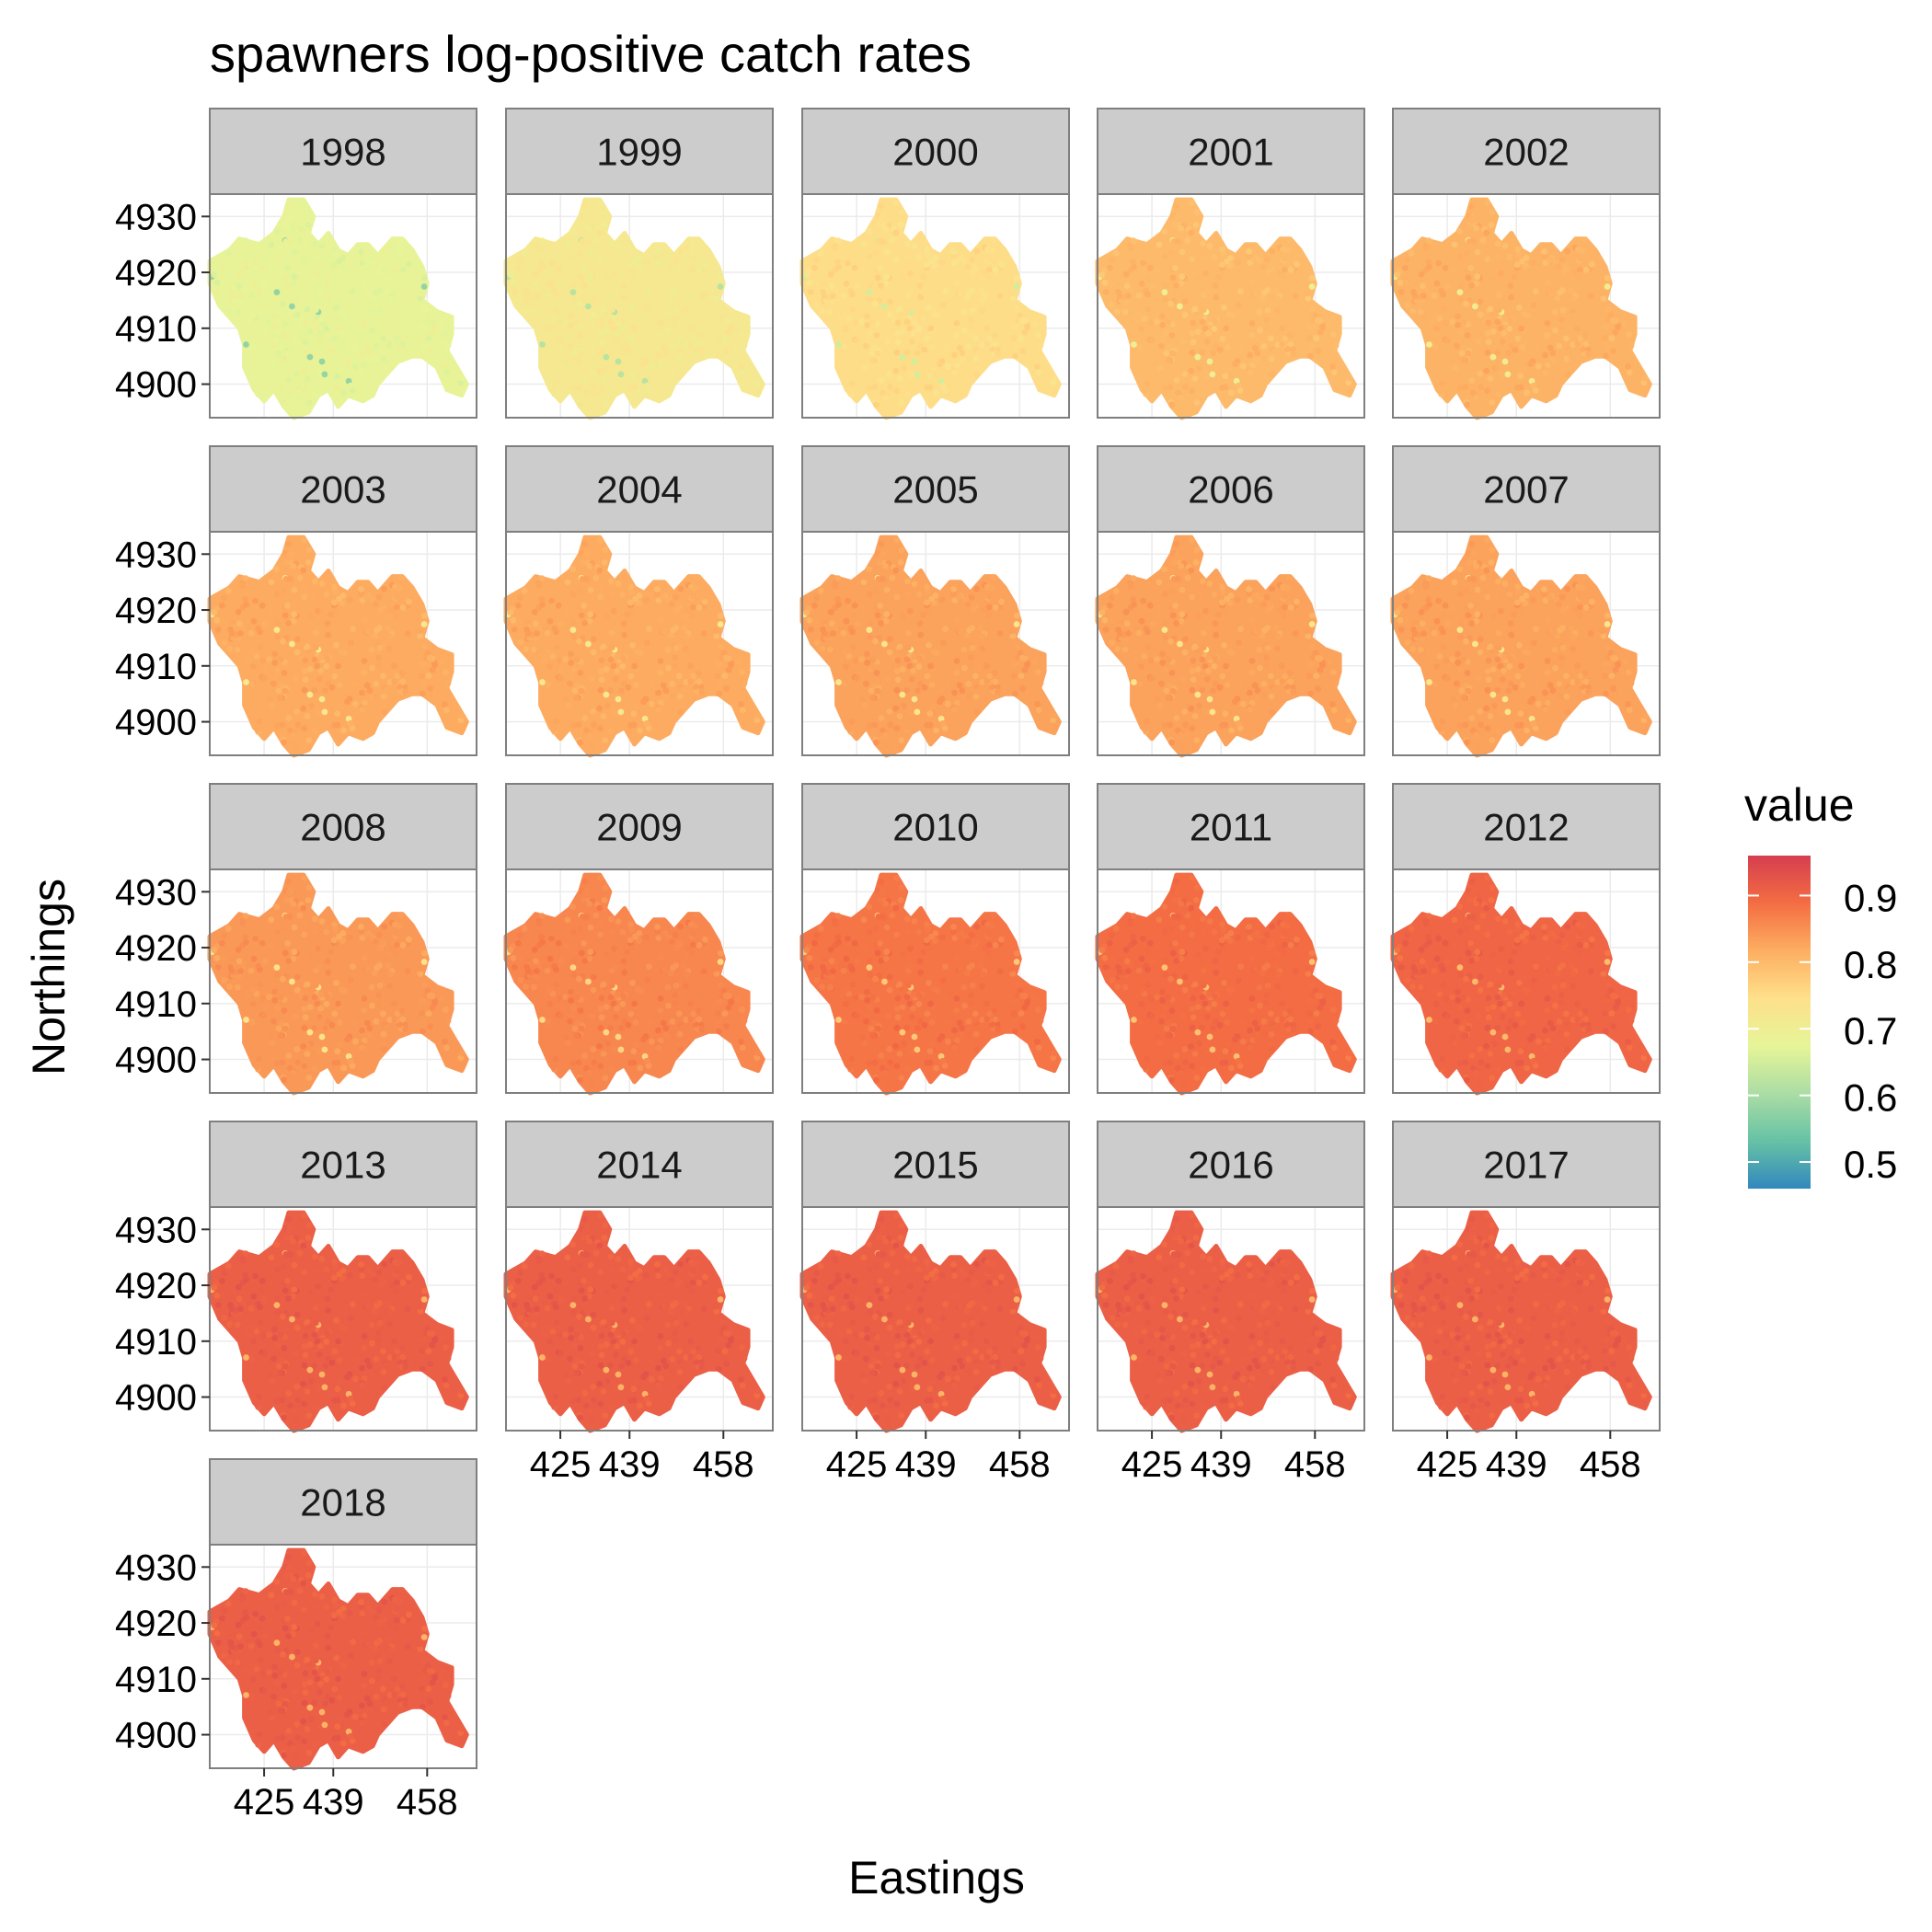  Describe the element at coordinates (638, 264) in the screenshot. I see `facet-1999: 1999` at that location.